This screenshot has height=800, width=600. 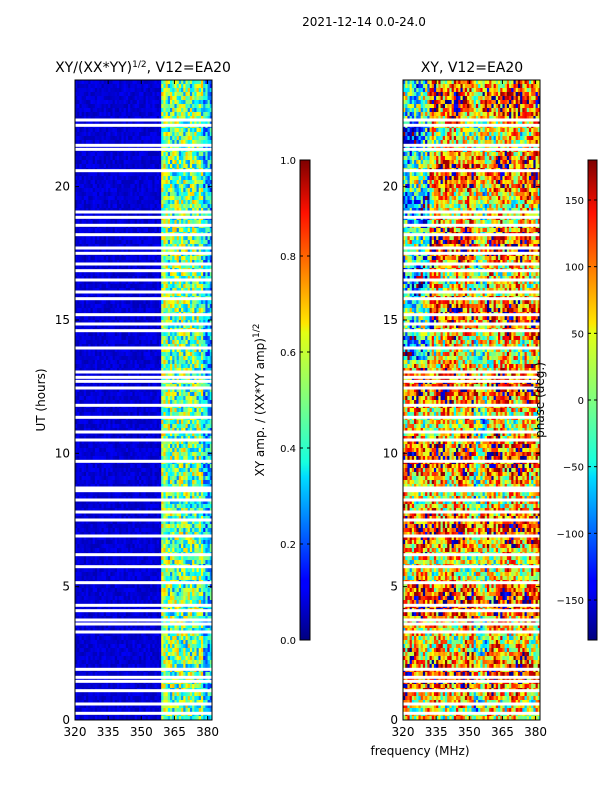 I want to click on colorbar-tick-label: 0.6, so click(x=288, y=353).